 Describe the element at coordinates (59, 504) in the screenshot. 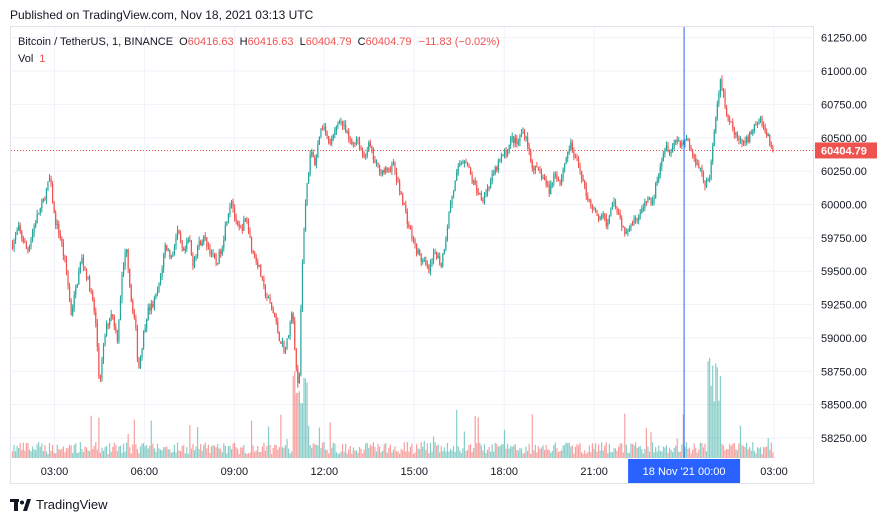

I see `tradingview-branding: TradingView` at that location.